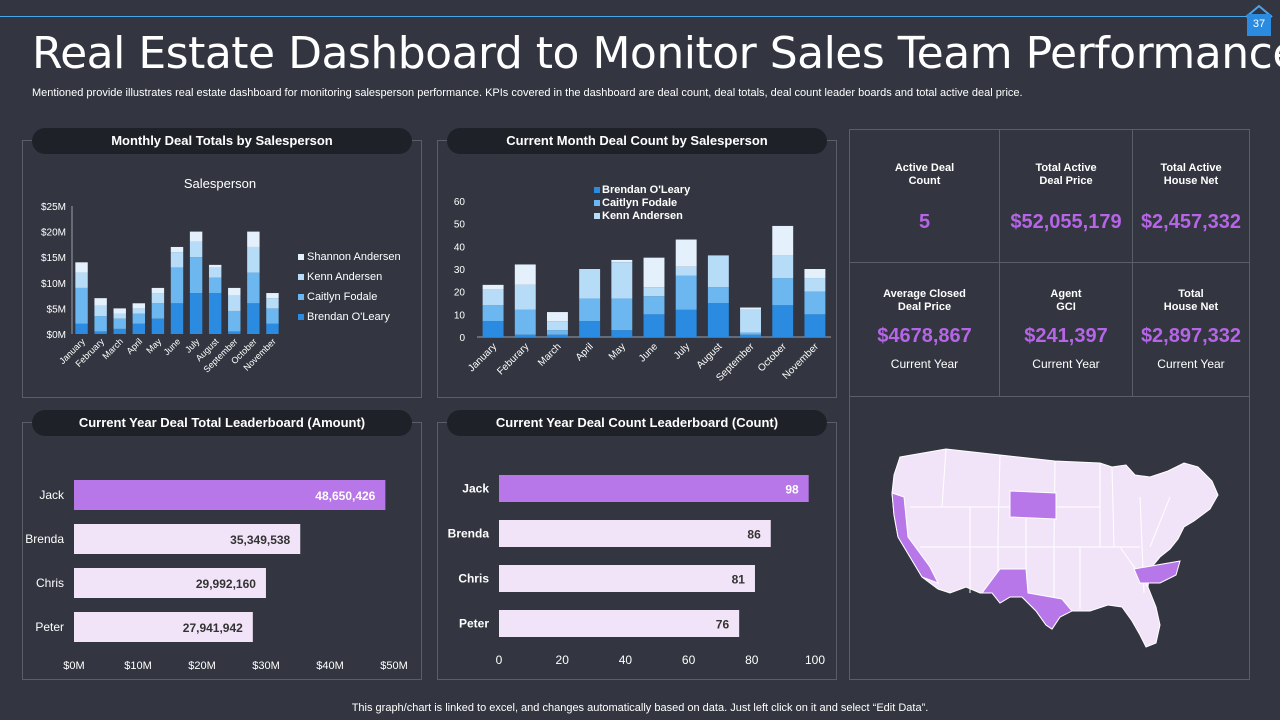 This screenshot has width=1280, height=720. Describe the element at coordinates (1157, 572) in the screenshot. I see `us-map-north-carolina` at that location.